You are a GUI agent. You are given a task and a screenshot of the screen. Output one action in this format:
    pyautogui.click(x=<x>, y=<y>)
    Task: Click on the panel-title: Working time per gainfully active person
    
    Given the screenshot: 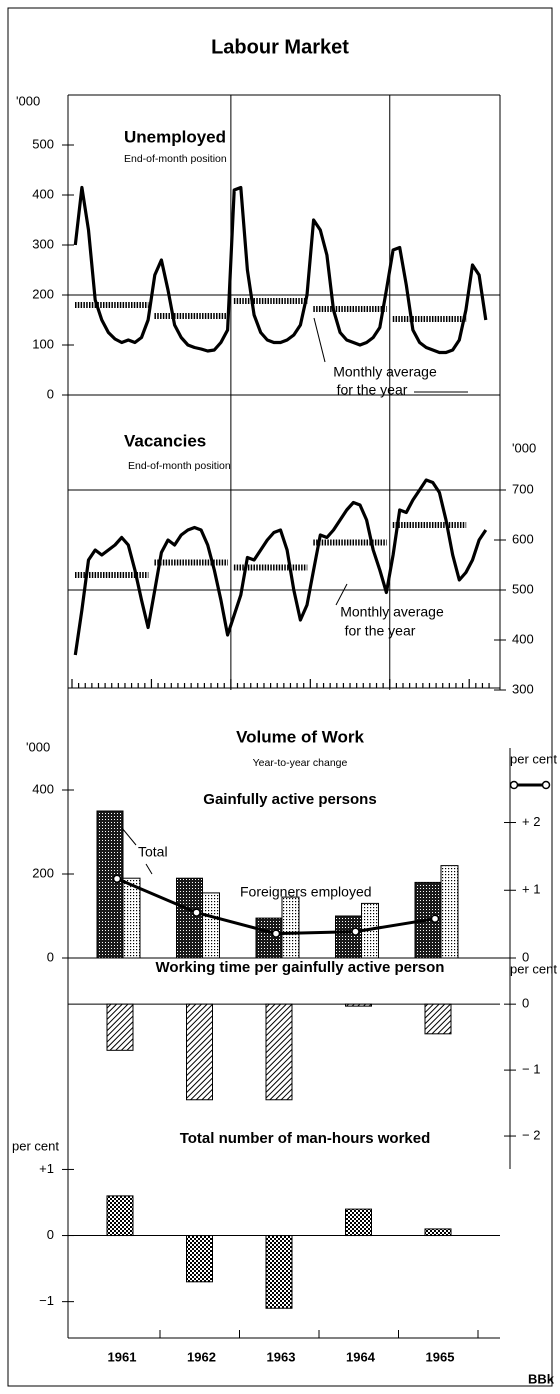 What is the action you would take?
    pyautogui.click(x=300, y=967)
    